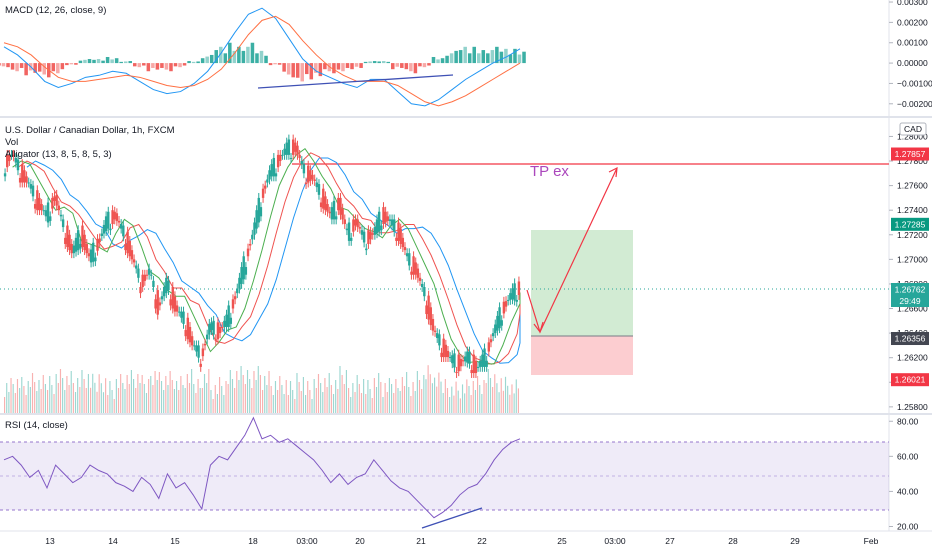 The image size is (932, 555). What do you see at coordinates (262, 467) in the screenshot?
I see `rsi-pane` at bounding box center [262, 467].